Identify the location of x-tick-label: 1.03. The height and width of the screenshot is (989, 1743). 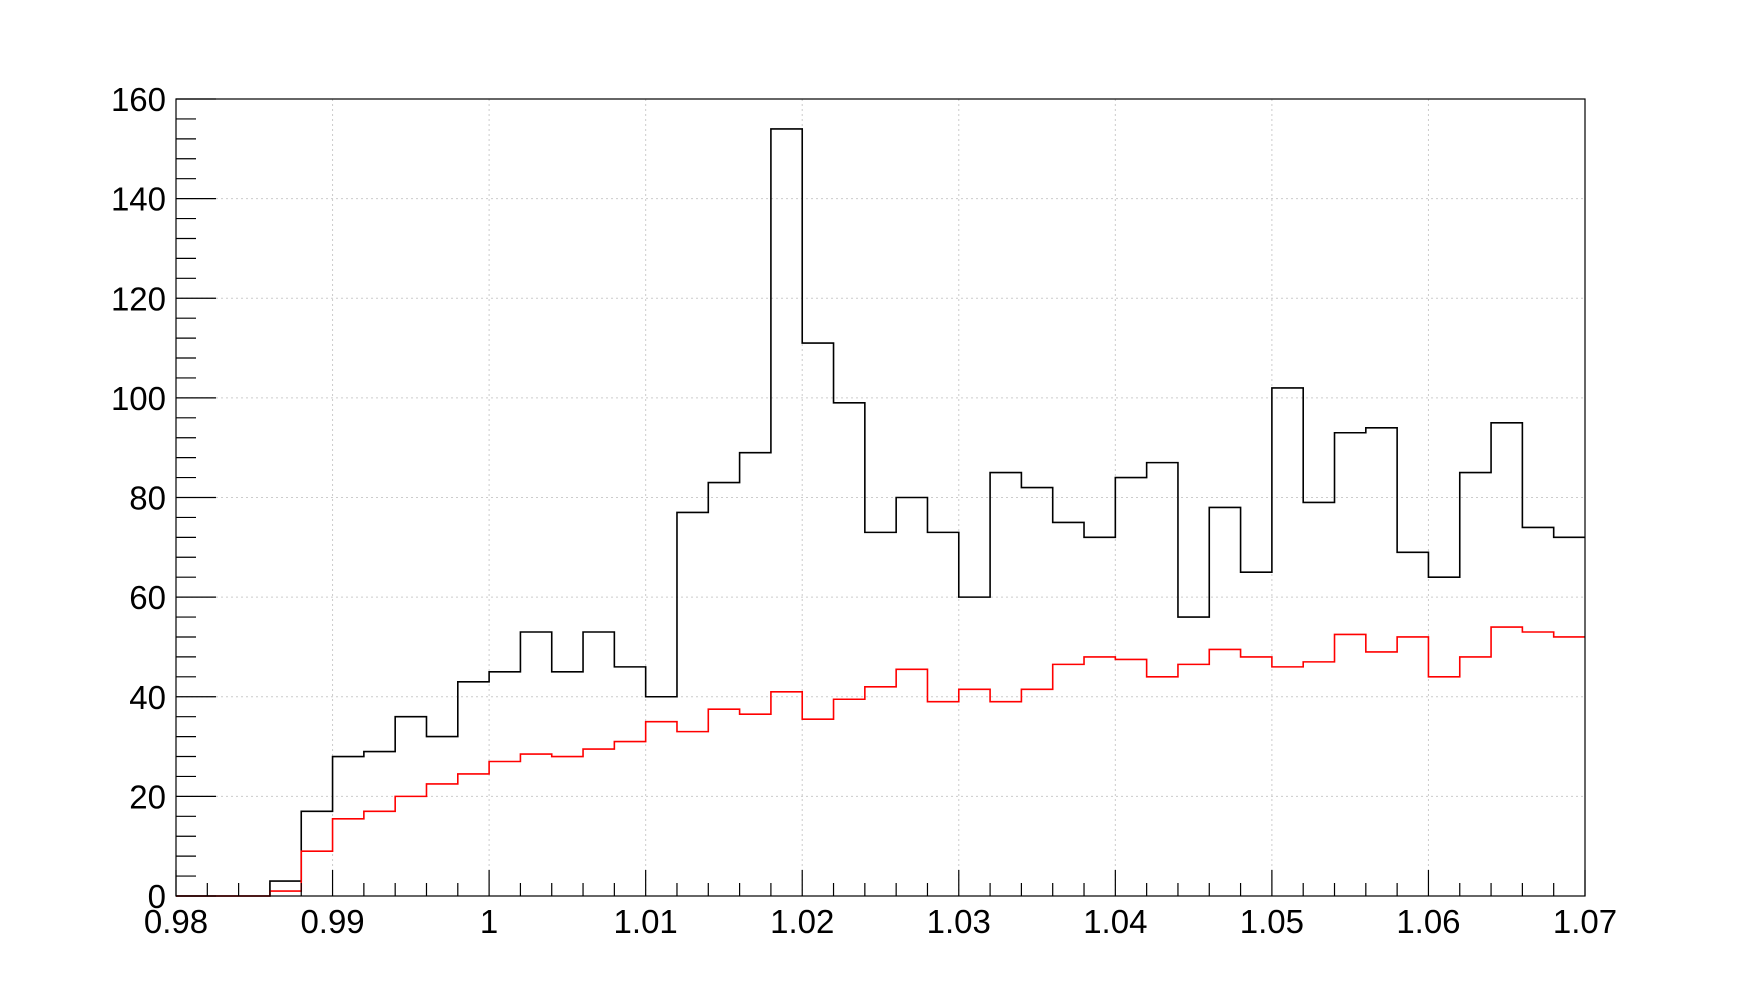
(959, 921).